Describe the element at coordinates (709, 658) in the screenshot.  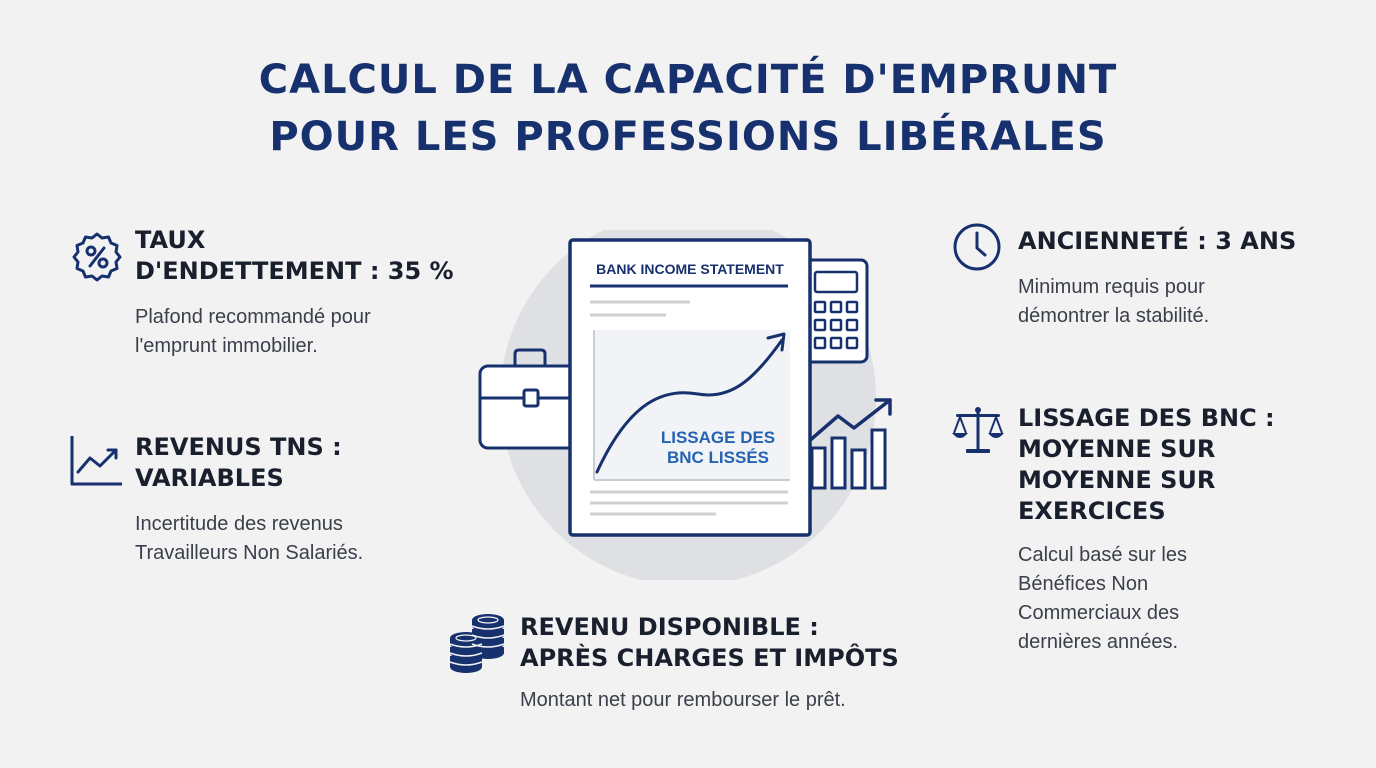
I see `revenu-disponible-heading-line2: APRÈS CHARGES ET IMPÔTS` at that location.